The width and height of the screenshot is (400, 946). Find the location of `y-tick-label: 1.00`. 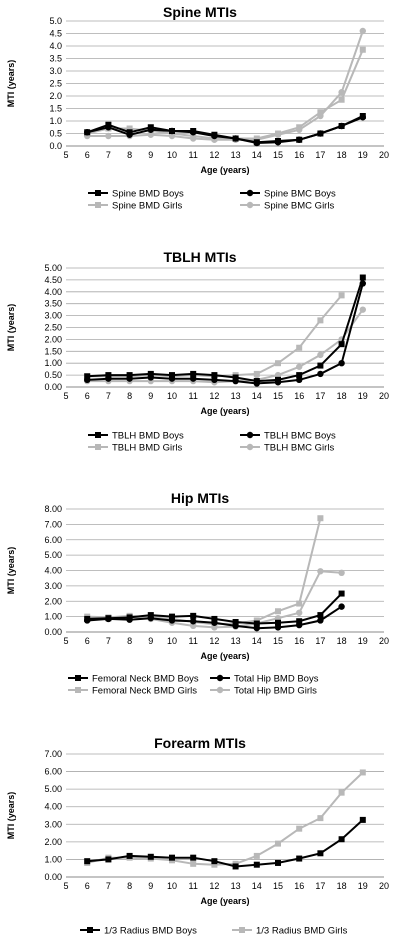

y-tick-label: 1.00 is located at coordinates (53, 617).